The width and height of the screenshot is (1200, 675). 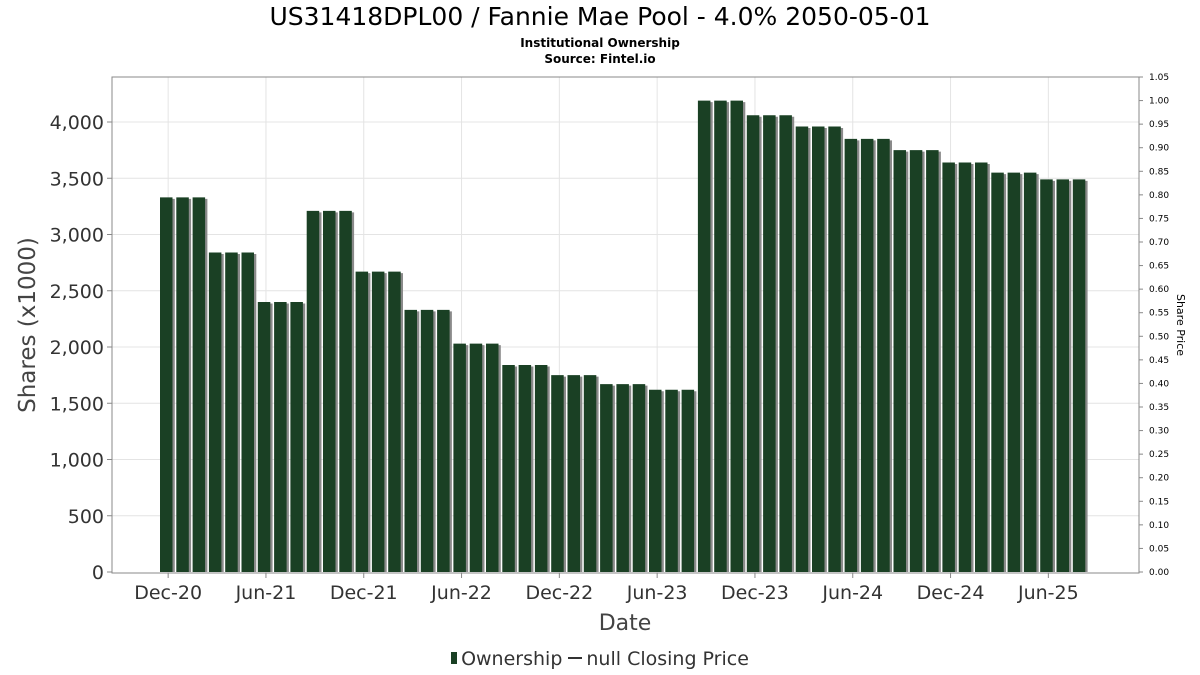 What do you see at coordinates (1159, 102) in the screenshot?
I see `y2-tick-label: 1.00` at bounding box center [1159, 102].